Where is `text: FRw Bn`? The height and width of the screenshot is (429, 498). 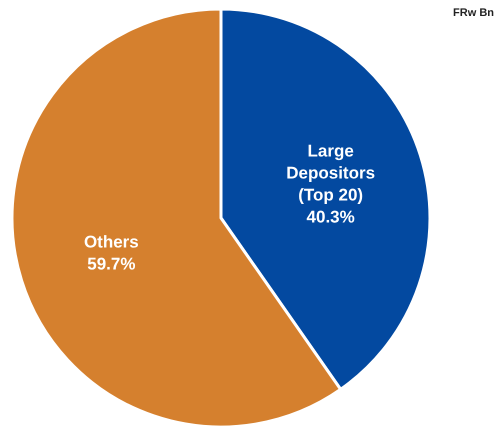 text: FRw Bn is located at coordinates (473, 13).